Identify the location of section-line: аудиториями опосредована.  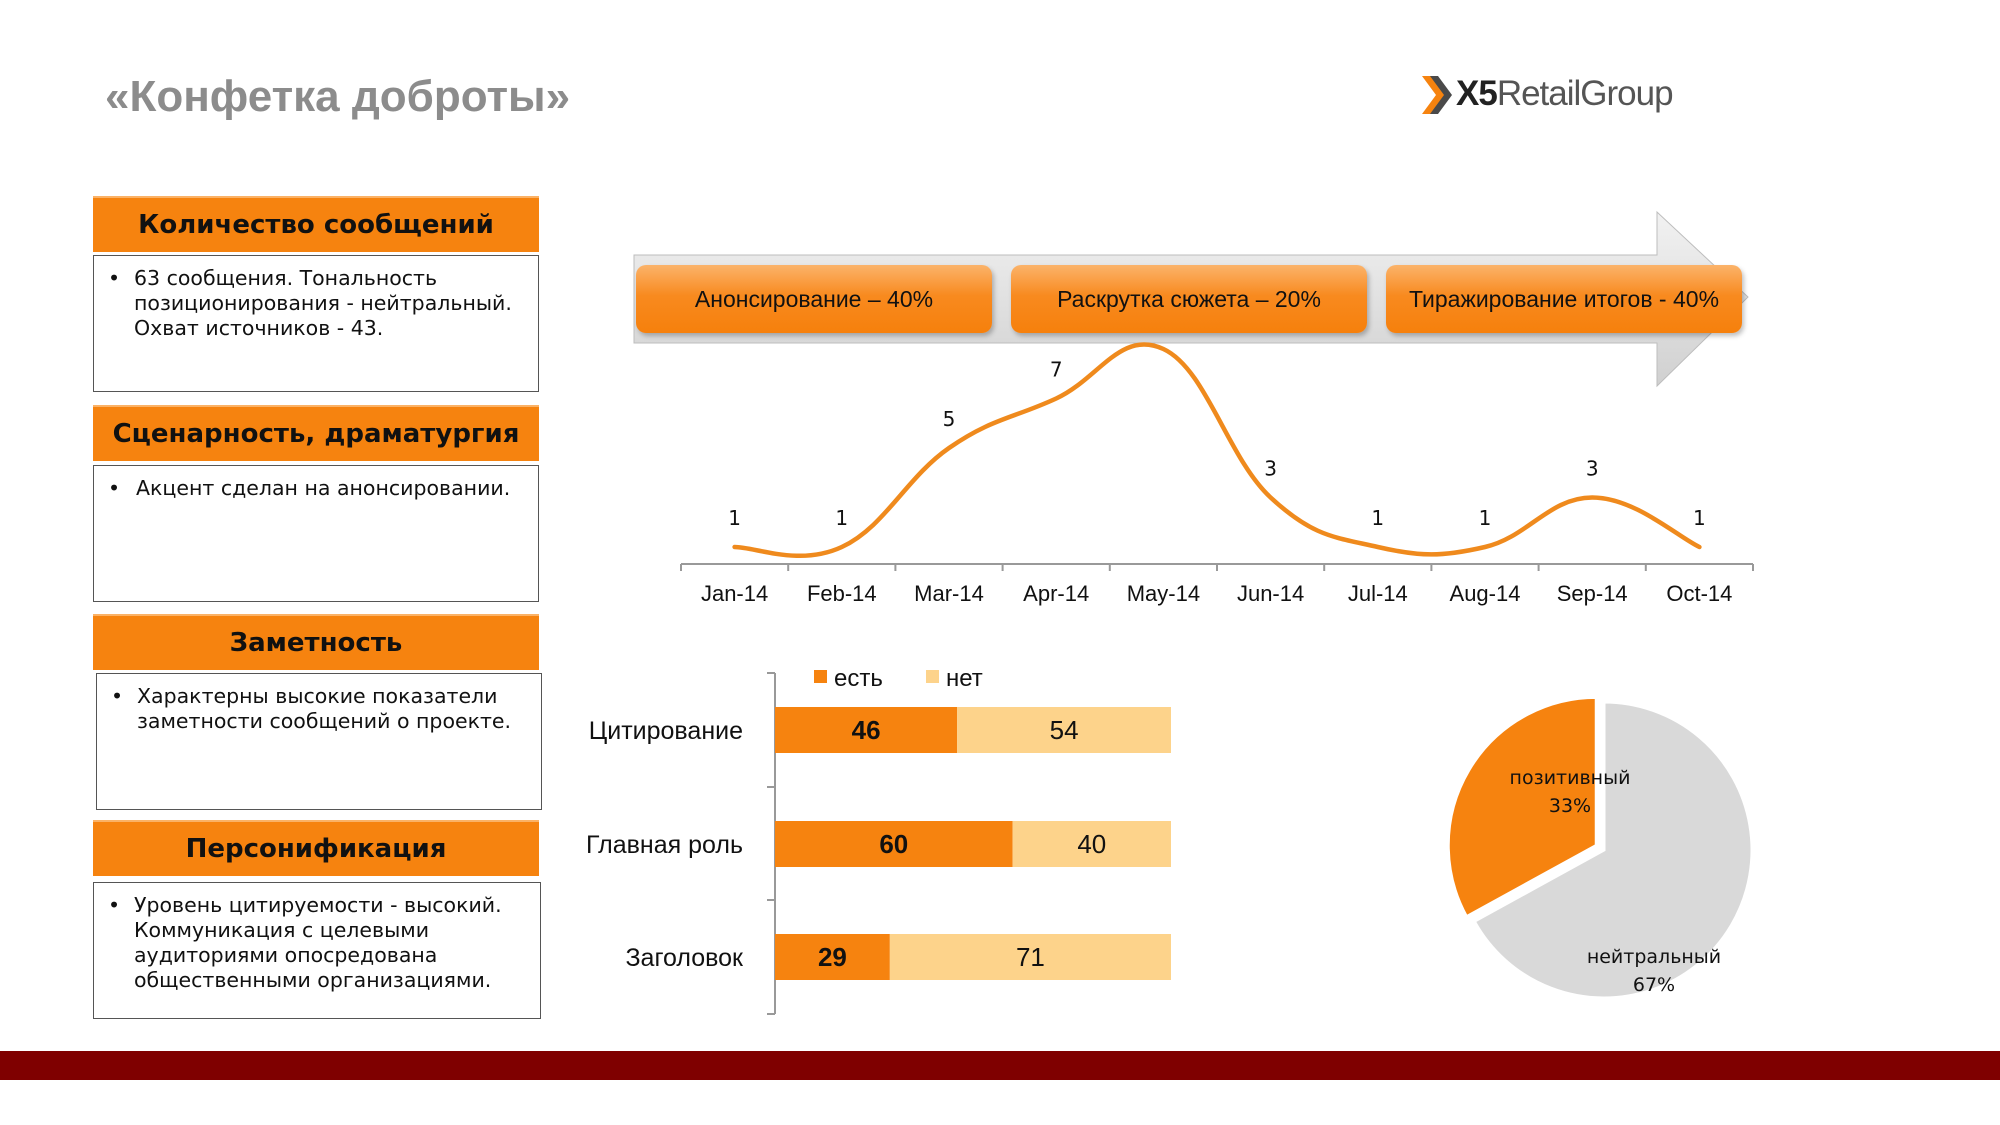
(286, 955).